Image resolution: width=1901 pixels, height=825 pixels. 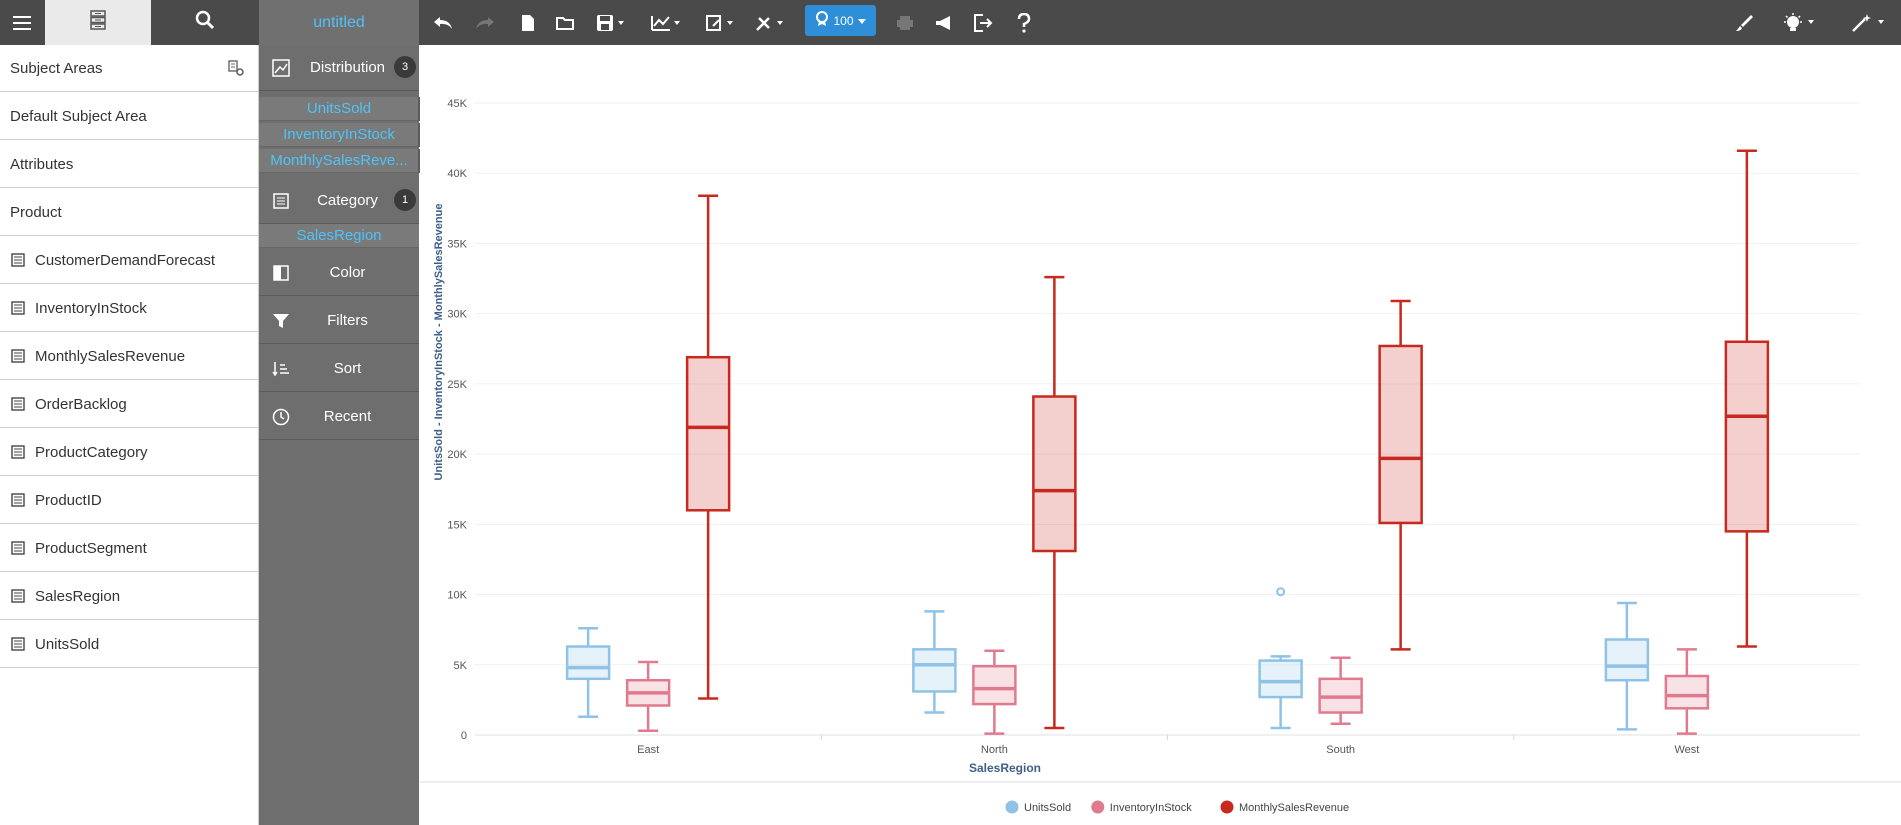 What do you see at coordinates (905, 22) in the screenshot?
I see `print-icon` at bounding box center [905, 22].